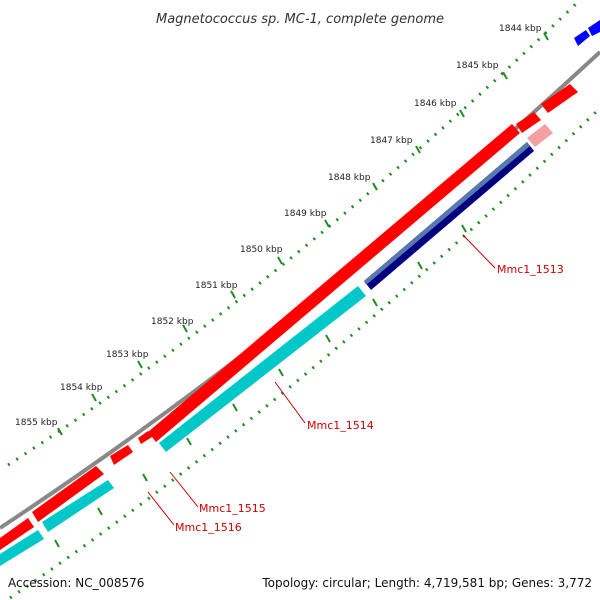 This screenshot has width=600, height=600. I want to click on cds-bottom, so click(22, 548).